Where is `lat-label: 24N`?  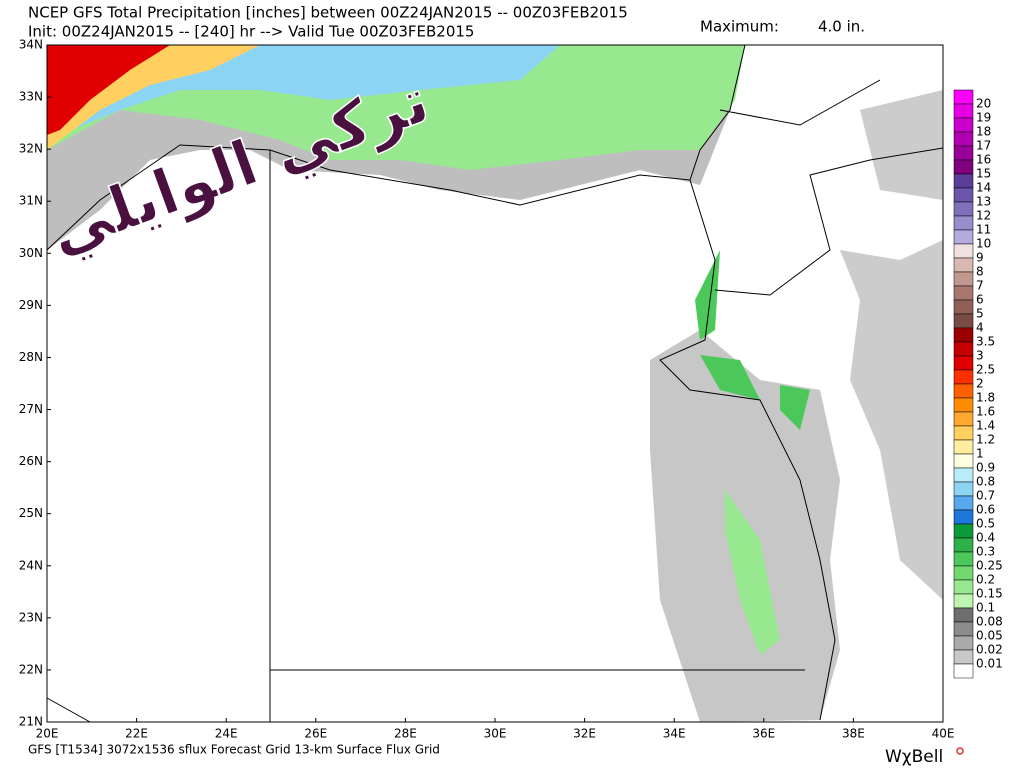 lat-label: 24N is located at coordinates (31, 565).